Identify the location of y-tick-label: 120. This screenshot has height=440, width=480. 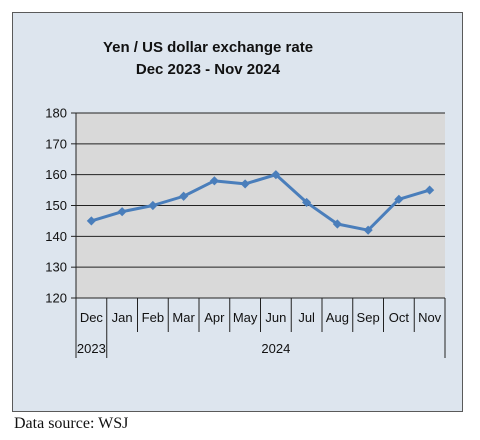
(56, 298).